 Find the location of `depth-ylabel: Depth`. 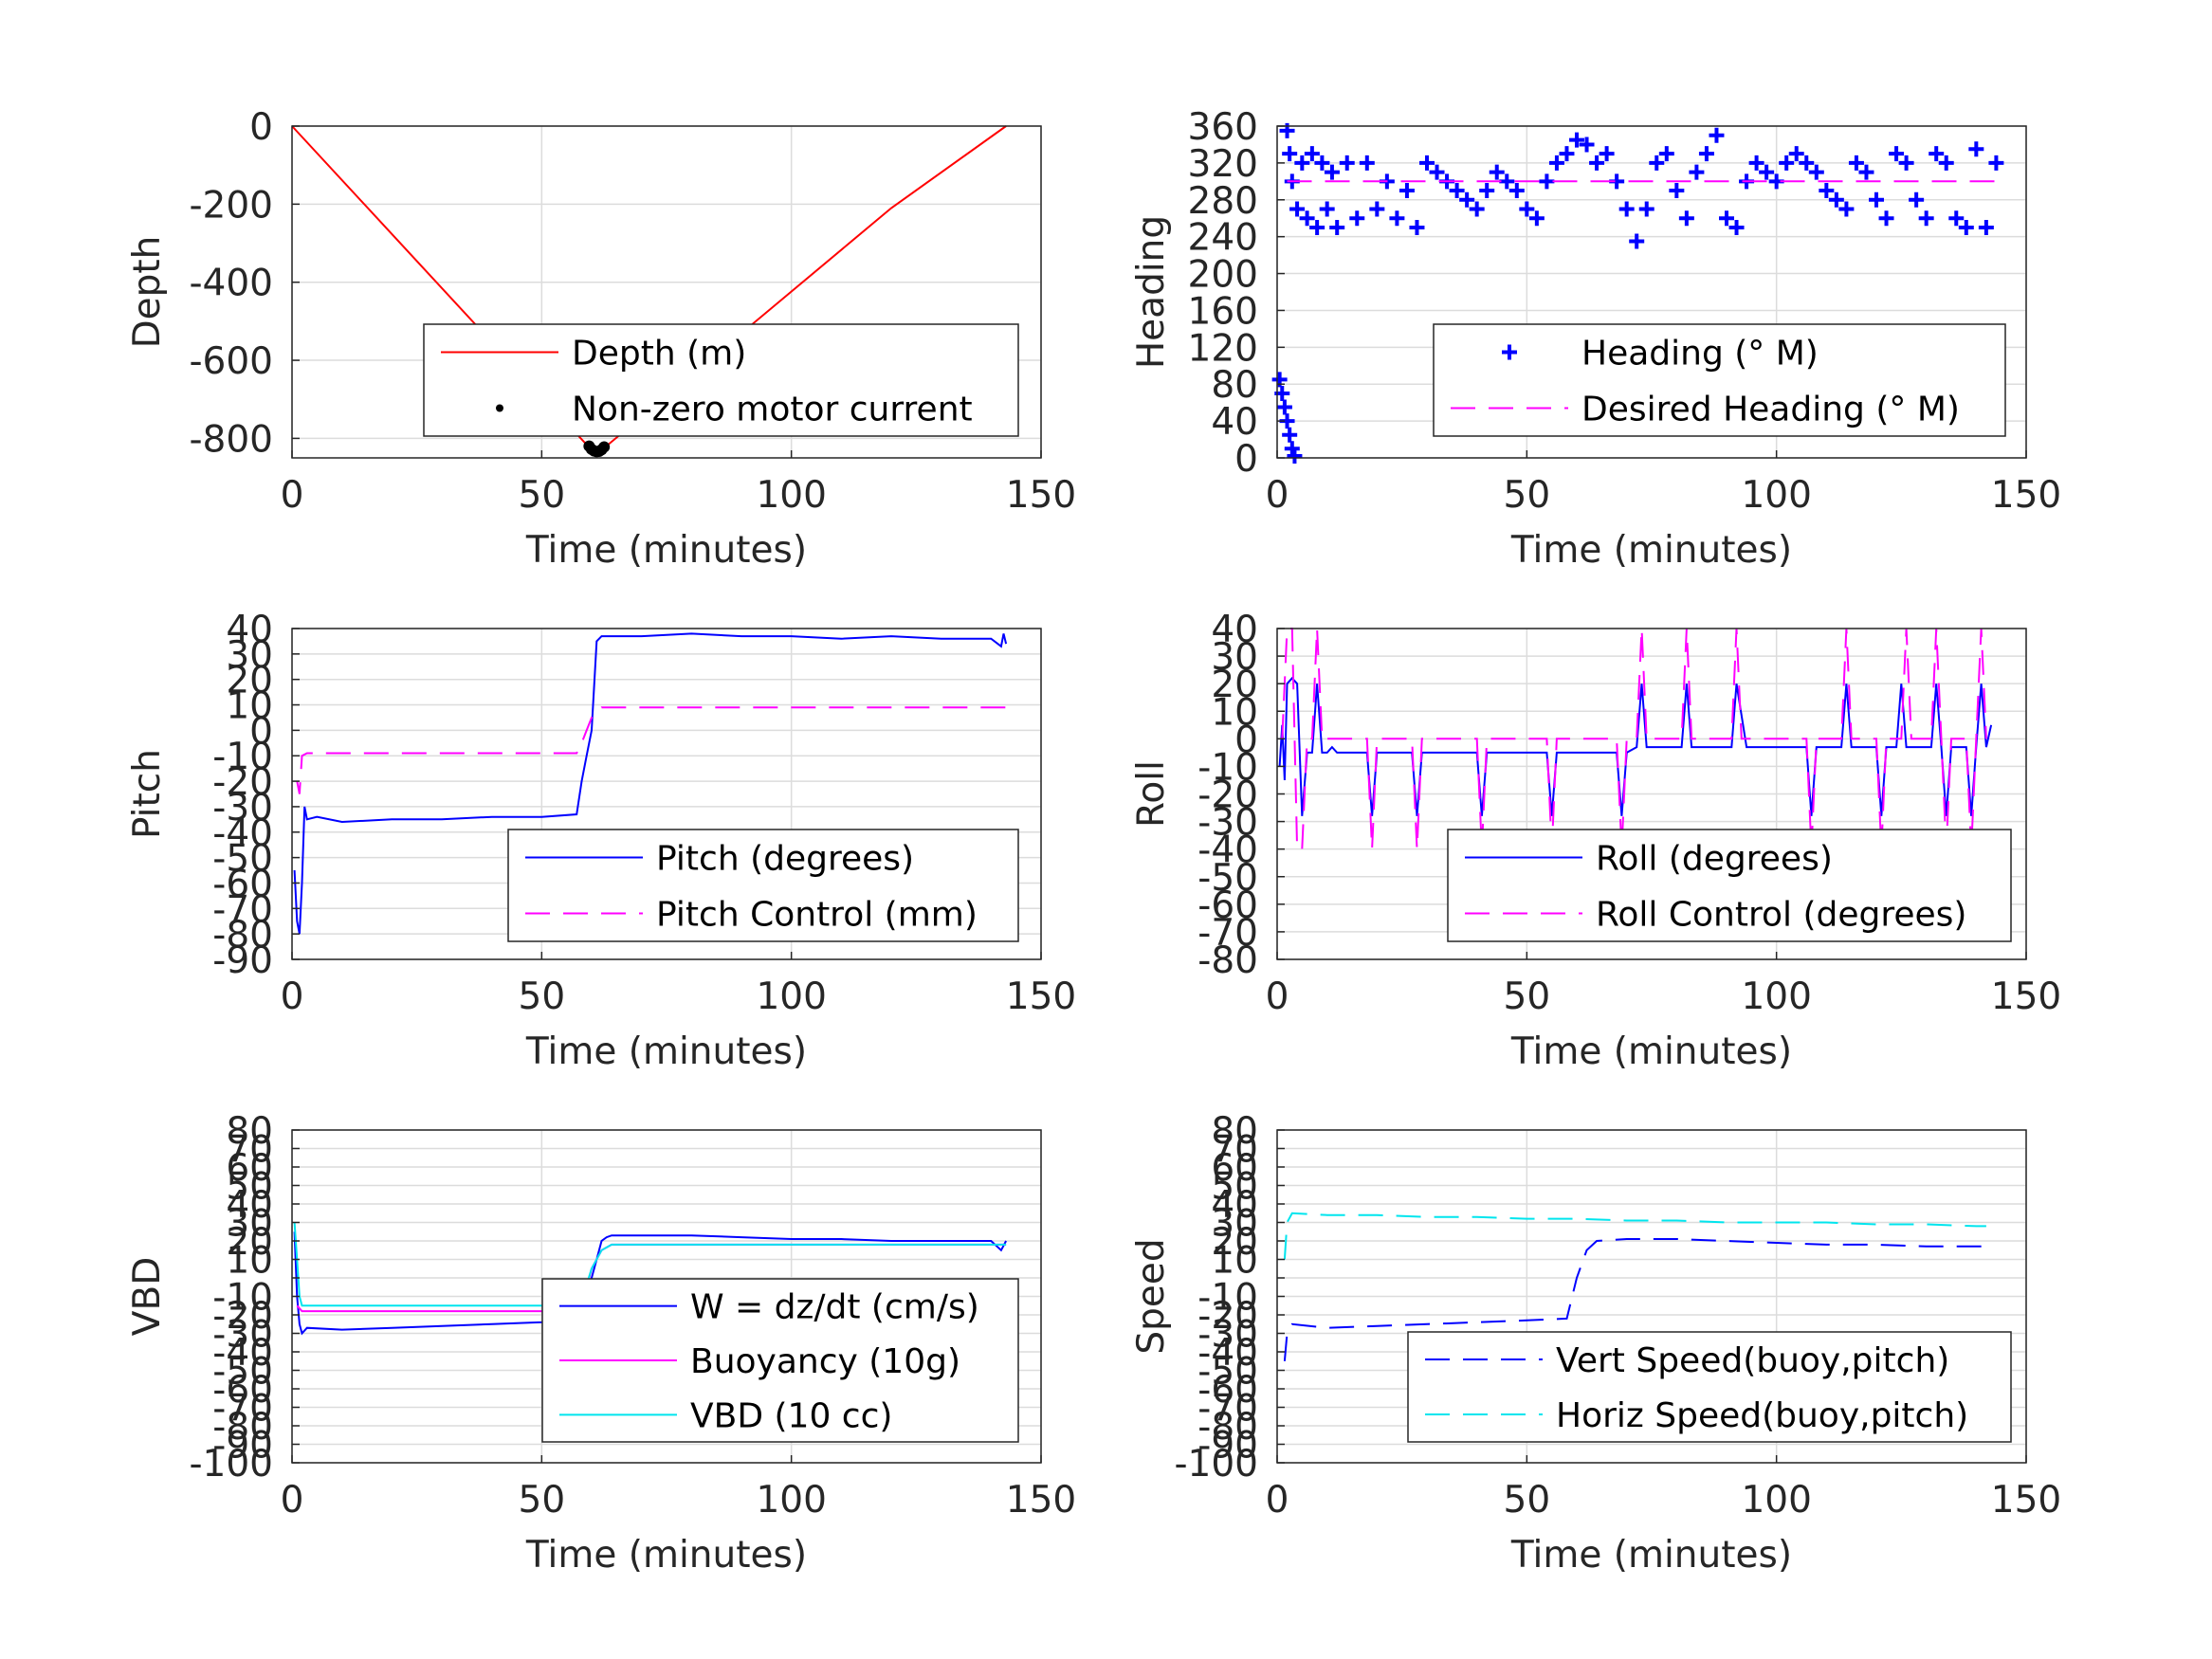

depth-ylabel: Depth is located at coordinates (147, 292).